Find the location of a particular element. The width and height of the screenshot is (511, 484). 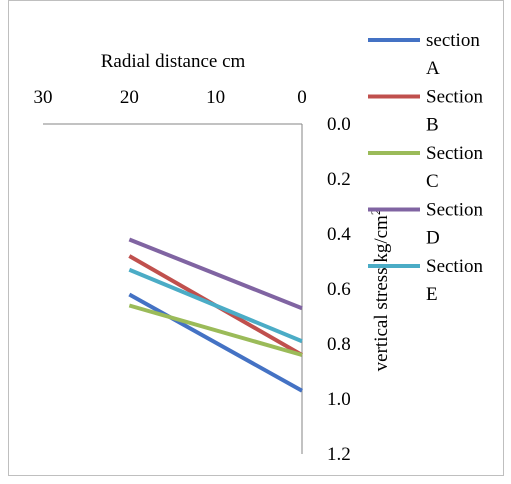

y-tick-label: 0.6 is located at coordinates (339, 289).